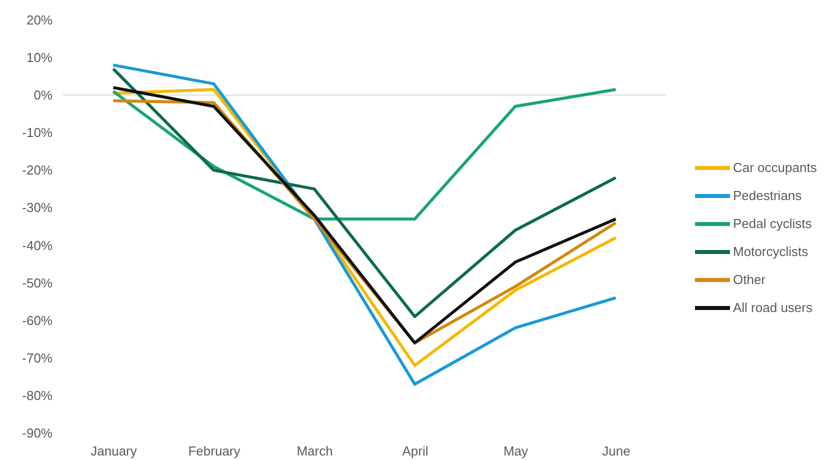 The height and width of the screenshot is (460, 832). I want to click on x-tick-label: January, so click(114, 451).